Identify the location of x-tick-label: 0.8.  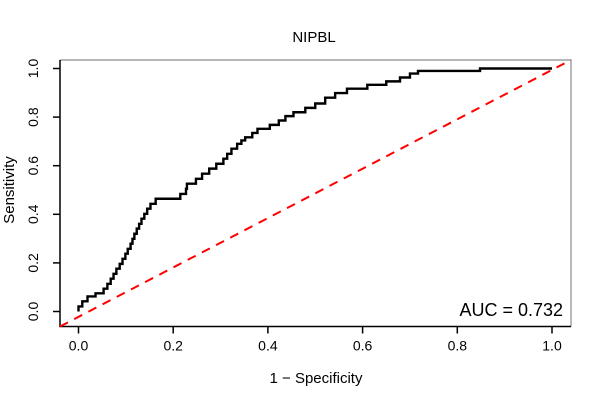
(458, 346).